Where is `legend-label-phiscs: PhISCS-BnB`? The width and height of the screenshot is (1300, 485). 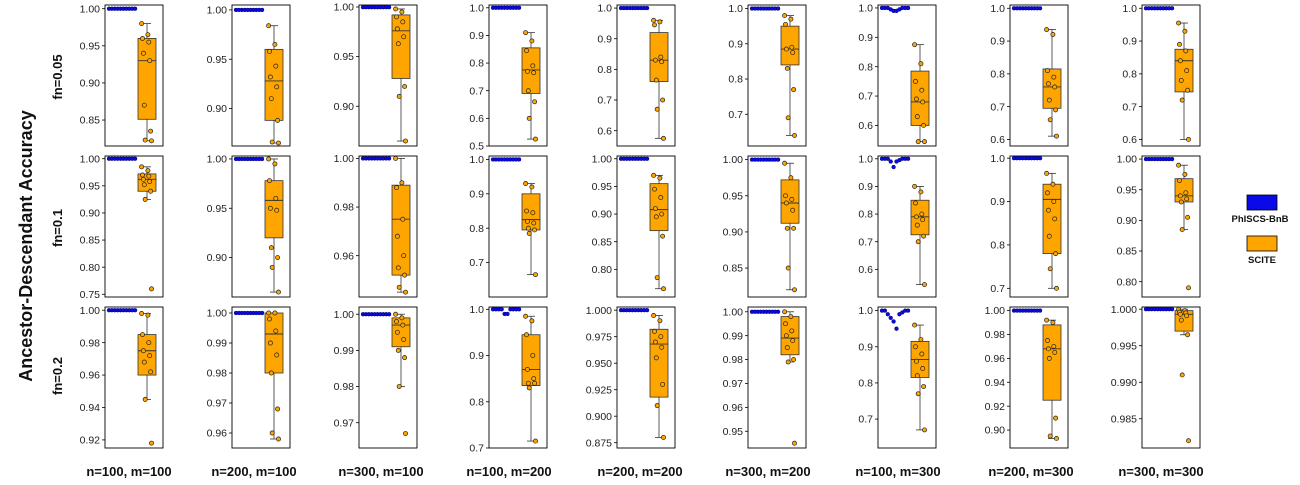
legend-label-phiscs: PhISCS-BnB is located at coordinates (1260, 219).